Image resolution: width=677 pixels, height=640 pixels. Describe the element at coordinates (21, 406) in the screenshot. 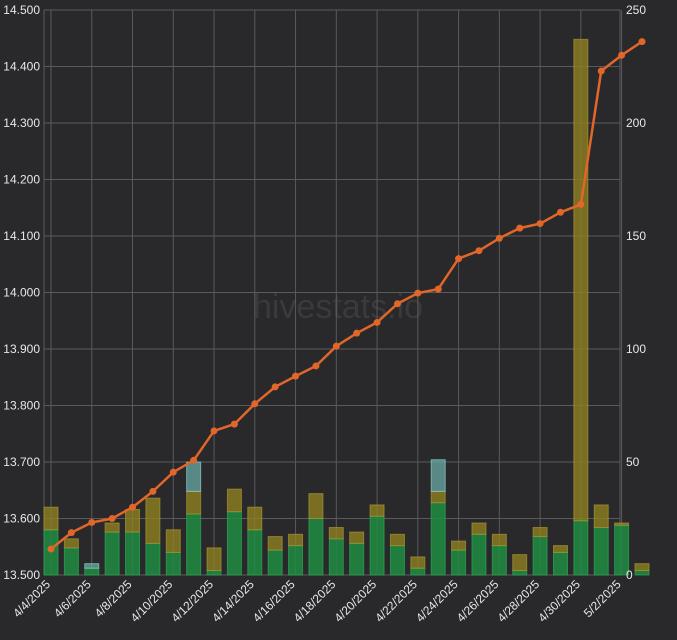

I see `y-left-tick-label: 13.800` at that location.